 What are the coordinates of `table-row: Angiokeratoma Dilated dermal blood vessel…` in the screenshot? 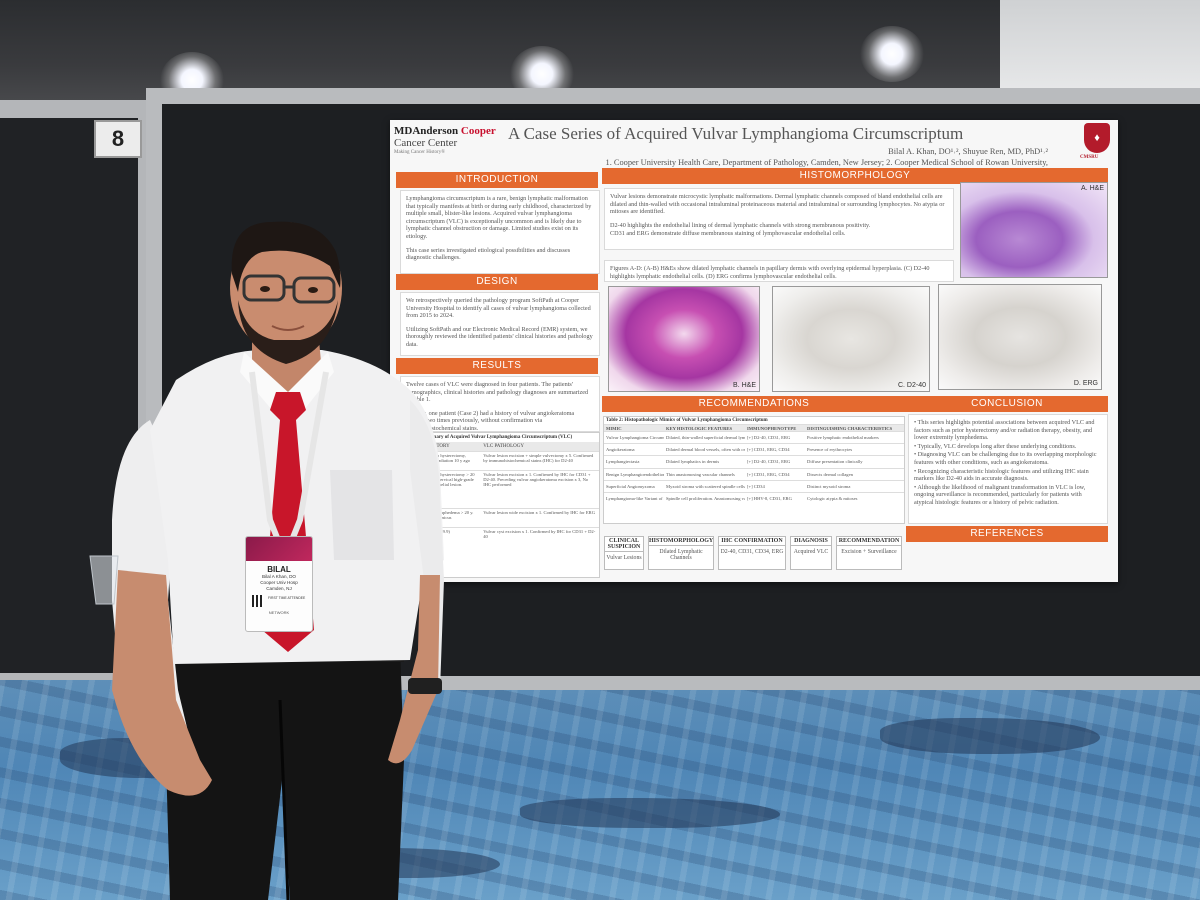 It's located at (754, 449).